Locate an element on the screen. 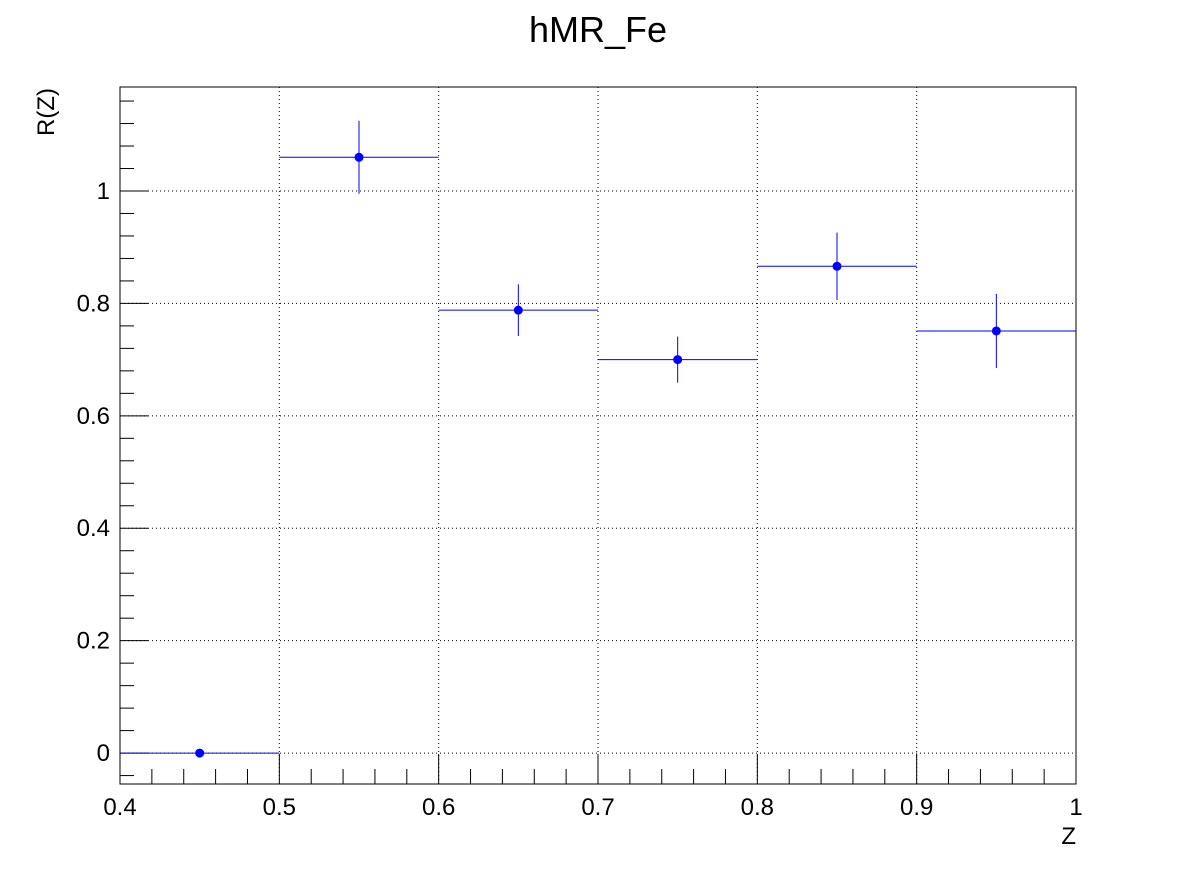 The height and width of the screenshot is (872, 1196). x-tick-label: 0.6 is located at coordinates (438, 807).